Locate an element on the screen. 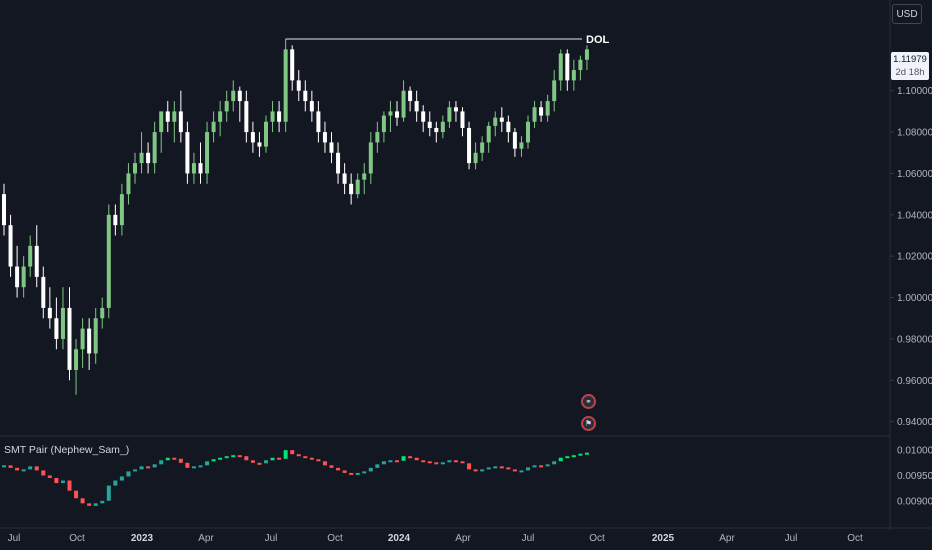 The image size is (932, 550). price-tick-label: 1.08000 is located at coordinates (914, 133).